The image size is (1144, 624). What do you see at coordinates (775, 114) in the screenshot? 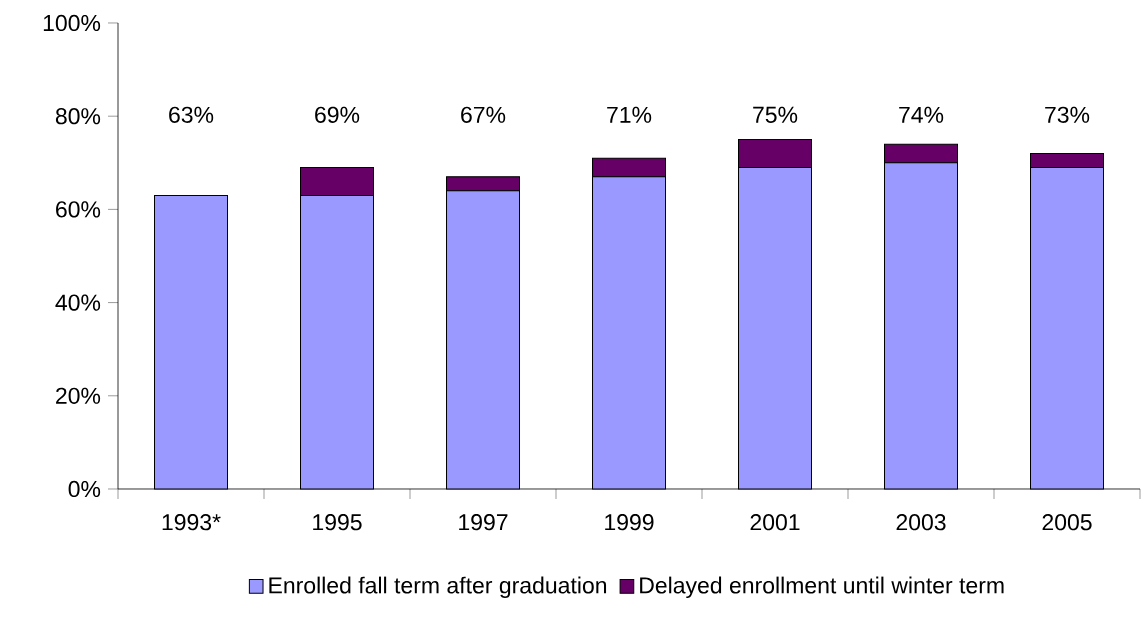
I see `total-label: 75%` at bounding box center [775, 114].